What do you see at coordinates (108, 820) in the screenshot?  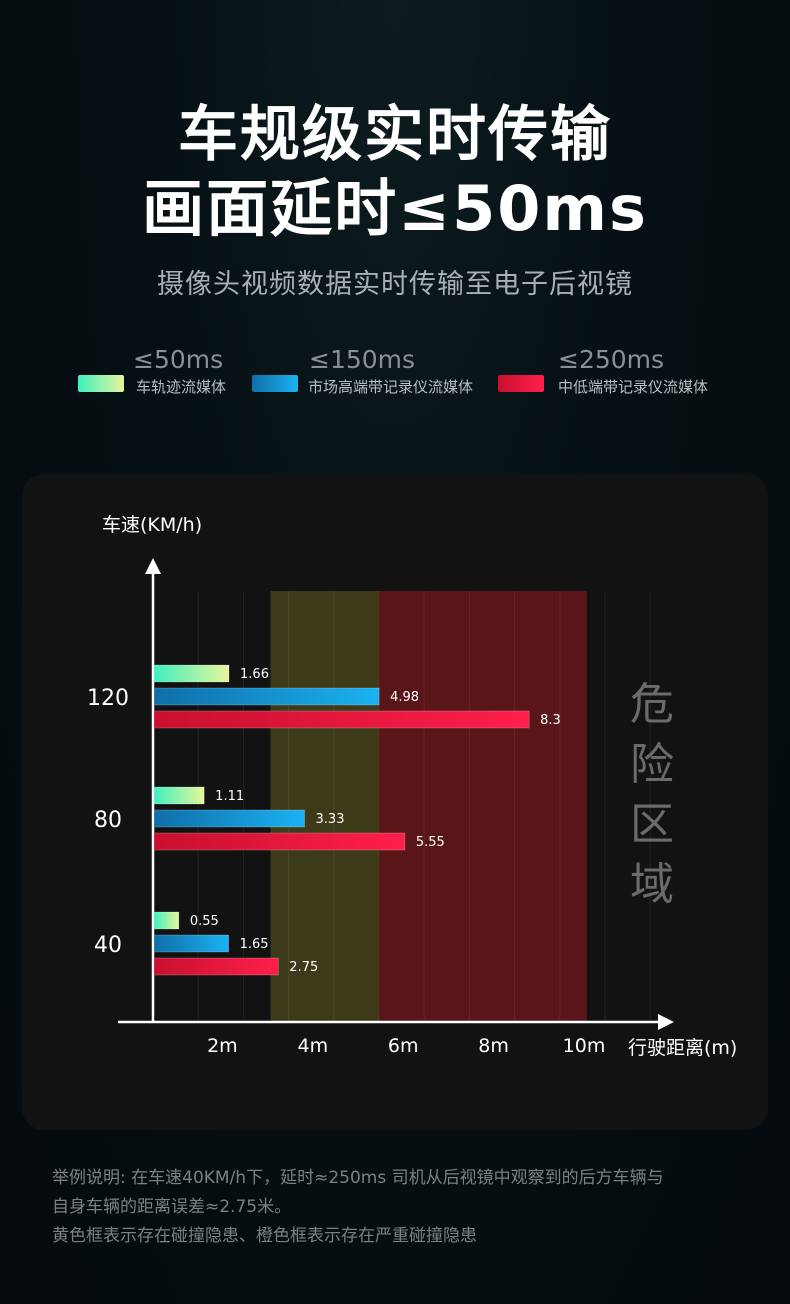 I see `y-tick-label: 80` at bounding box center [108, 820].